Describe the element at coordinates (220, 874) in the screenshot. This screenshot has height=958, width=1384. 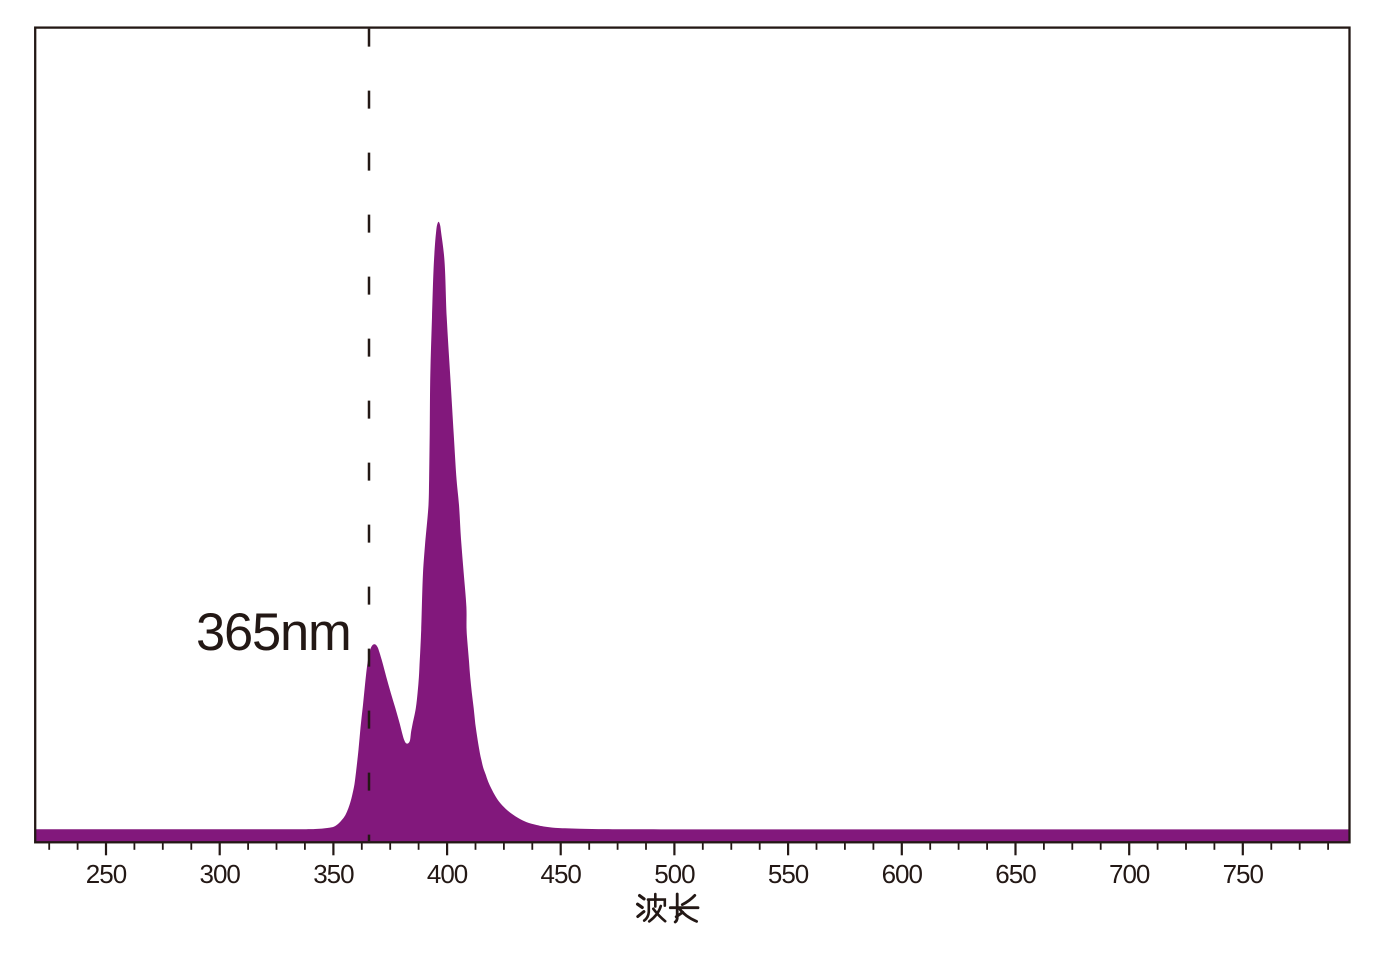
I see `svg-text: 300` at that location.